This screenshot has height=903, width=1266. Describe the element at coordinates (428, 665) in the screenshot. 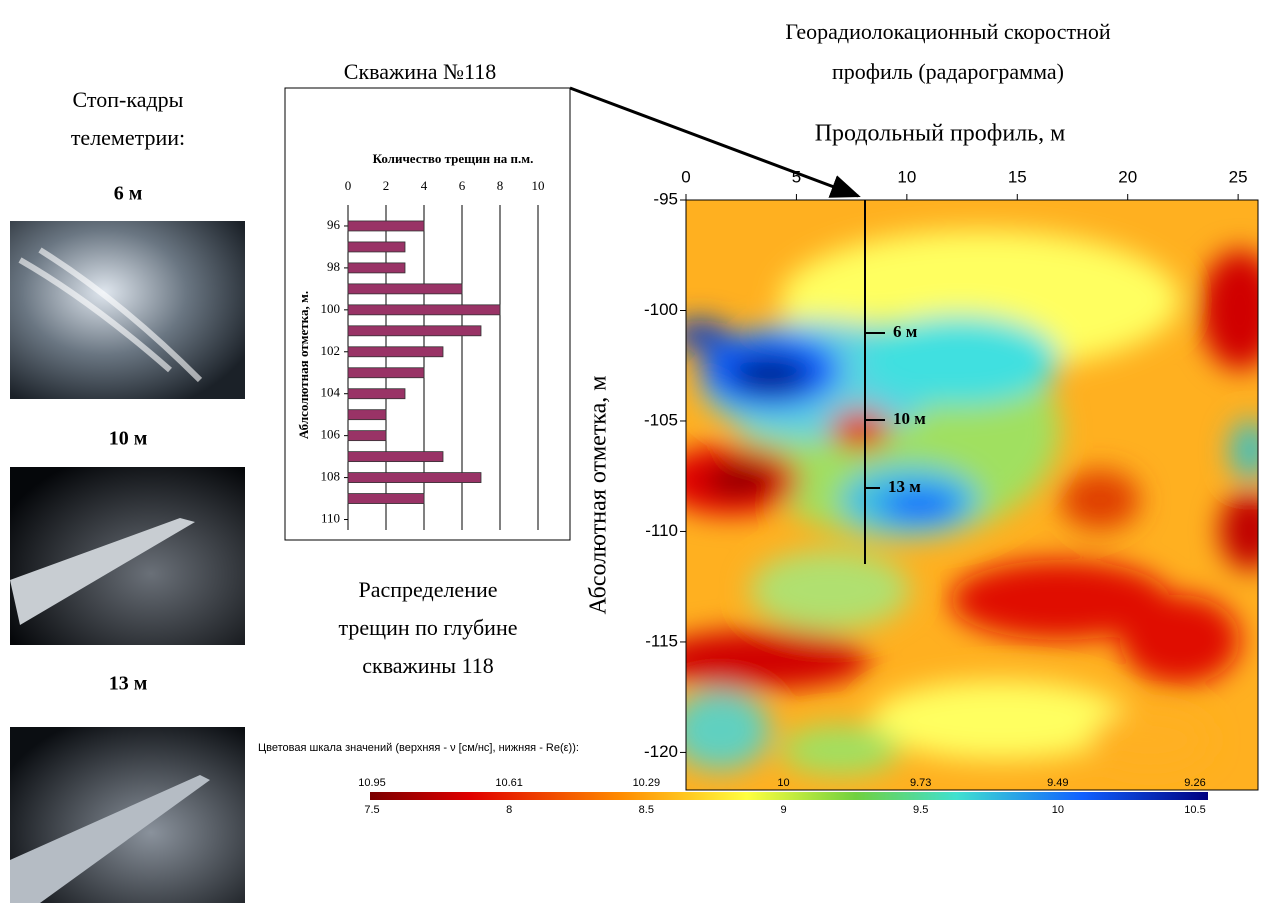

I see `bar-caption: скважины 118` at that location.